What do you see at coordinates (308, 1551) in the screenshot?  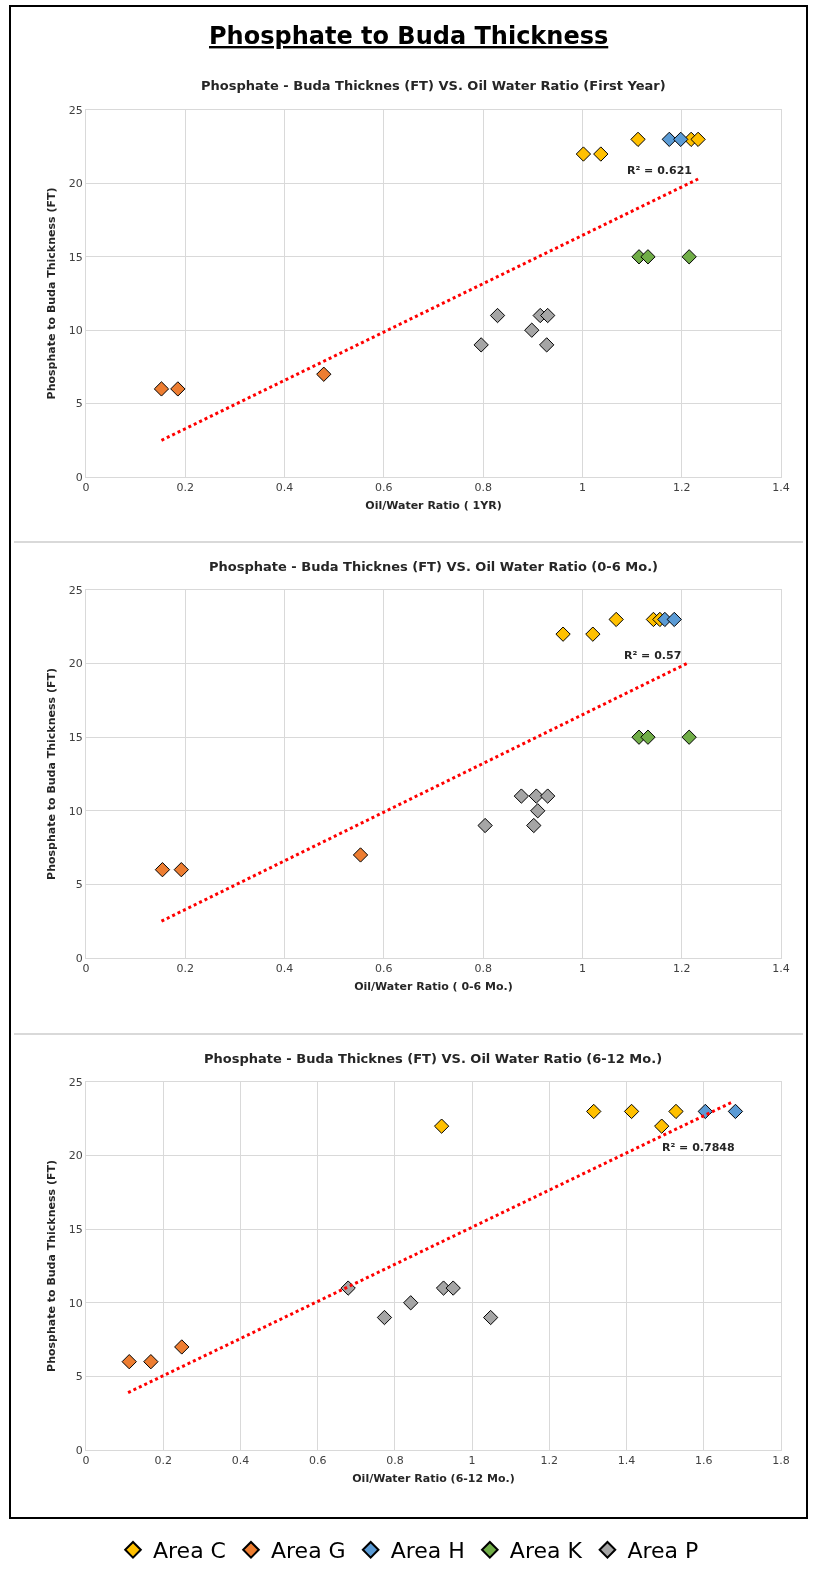 I see `legend-label: Area G` at bounding box center [308, 1551].